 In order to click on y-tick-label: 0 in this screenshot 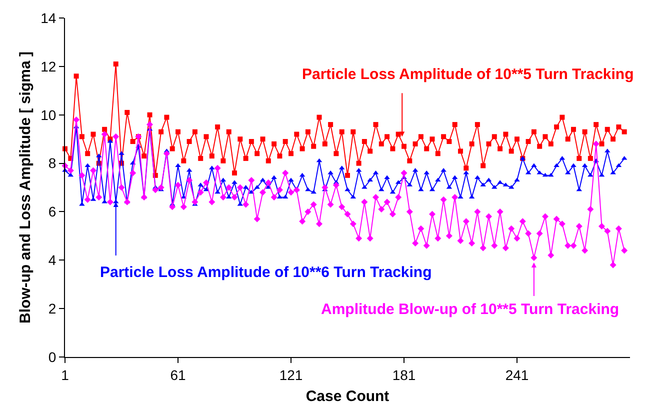, I will do `click(52, 356)`.